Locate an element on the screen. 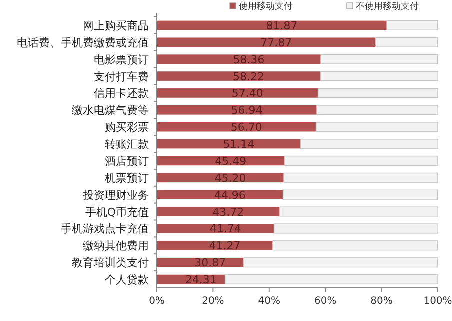  y-tick-label: 转账汇款 is located at coordinates (127, 145).